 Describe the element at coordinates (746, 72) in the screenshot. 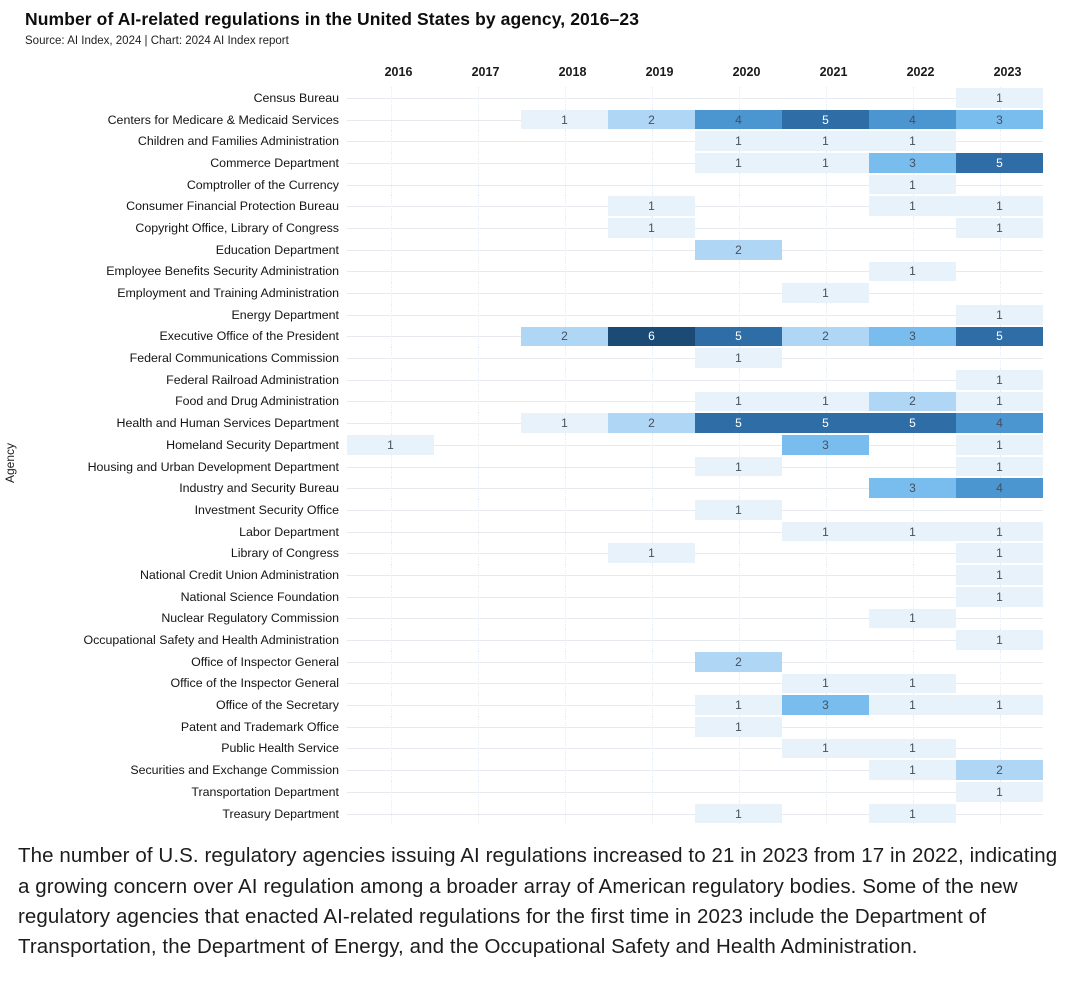

I see `year-tick-label: 2020` at that location.